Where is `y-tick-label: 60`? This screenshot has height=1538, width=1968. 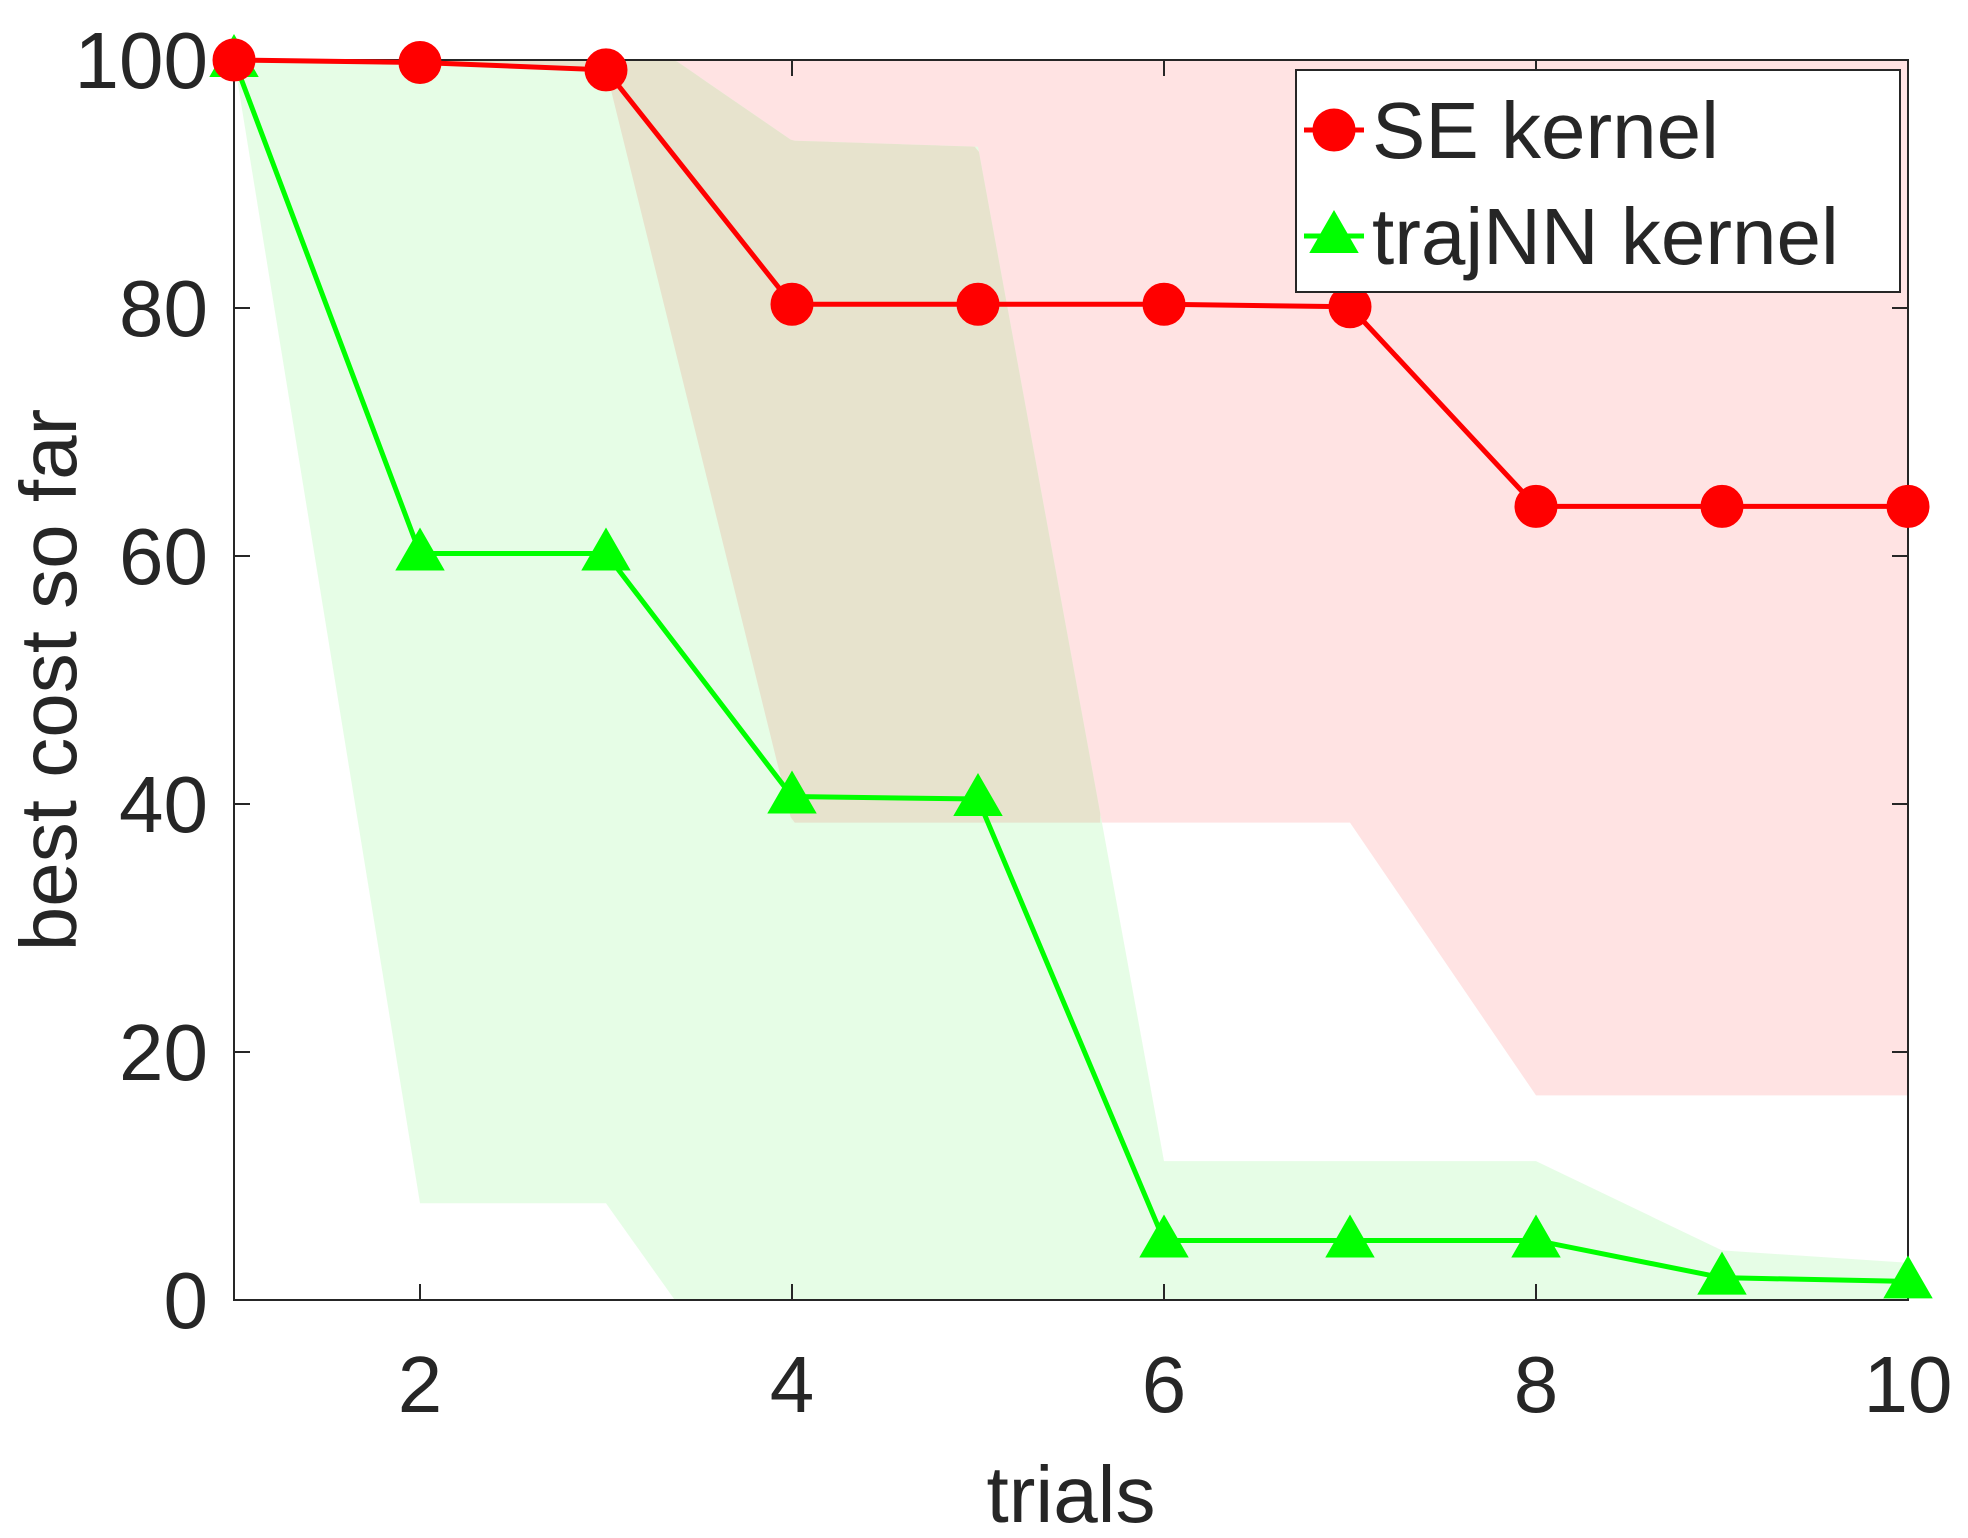
y-tick-label: 60 is located at coordinates (163, 556).